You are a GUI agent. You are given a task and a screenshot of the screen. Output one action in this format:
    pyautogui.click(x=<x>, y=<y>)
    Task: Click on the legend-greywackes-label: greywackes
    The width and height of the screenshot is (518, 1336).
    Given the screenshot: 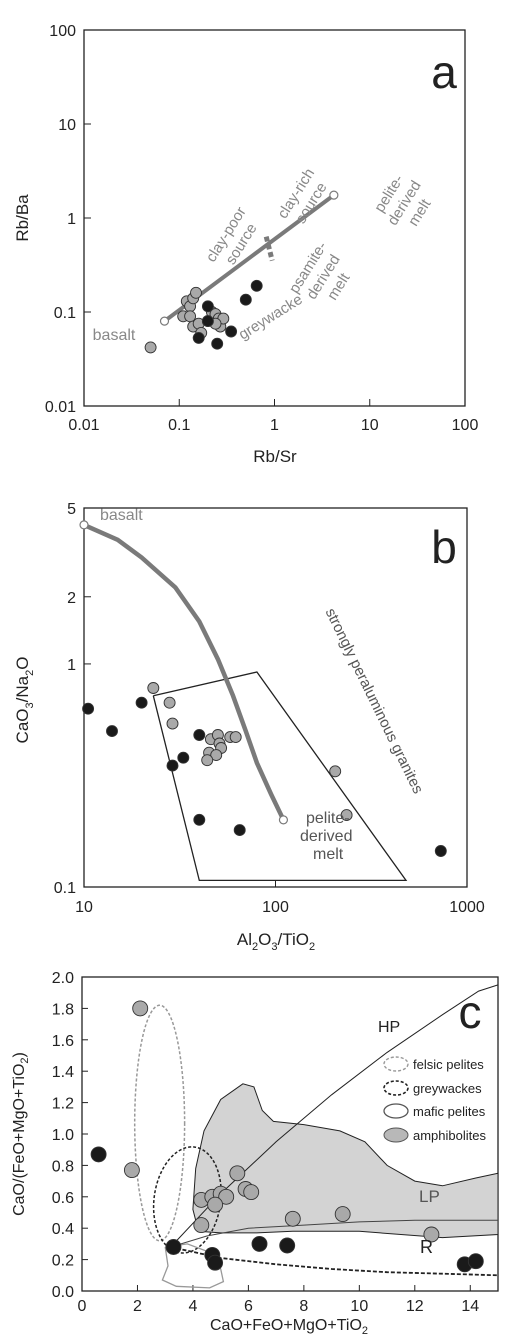 What is the action you would take?
    pyautogui.click(x=447, y=1088)
    